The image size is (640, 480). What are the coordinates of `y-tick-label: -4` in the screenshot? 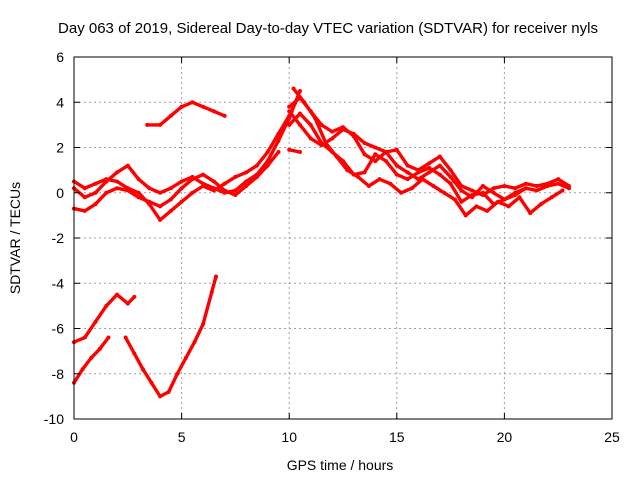 It's located at (58, 283).